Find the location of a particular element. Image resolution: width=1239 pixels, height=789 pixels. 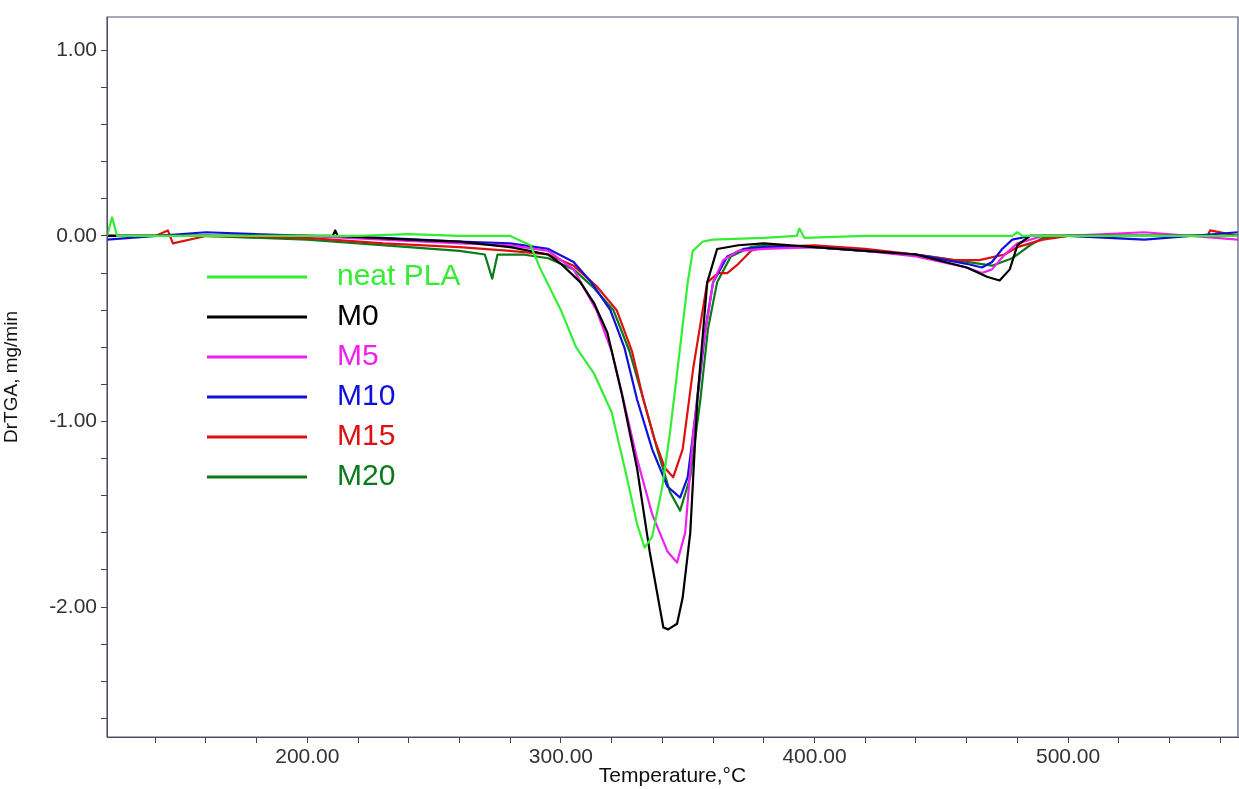

y-axis-title: DrTGA, mg/min is located at coordinates (10, 377).